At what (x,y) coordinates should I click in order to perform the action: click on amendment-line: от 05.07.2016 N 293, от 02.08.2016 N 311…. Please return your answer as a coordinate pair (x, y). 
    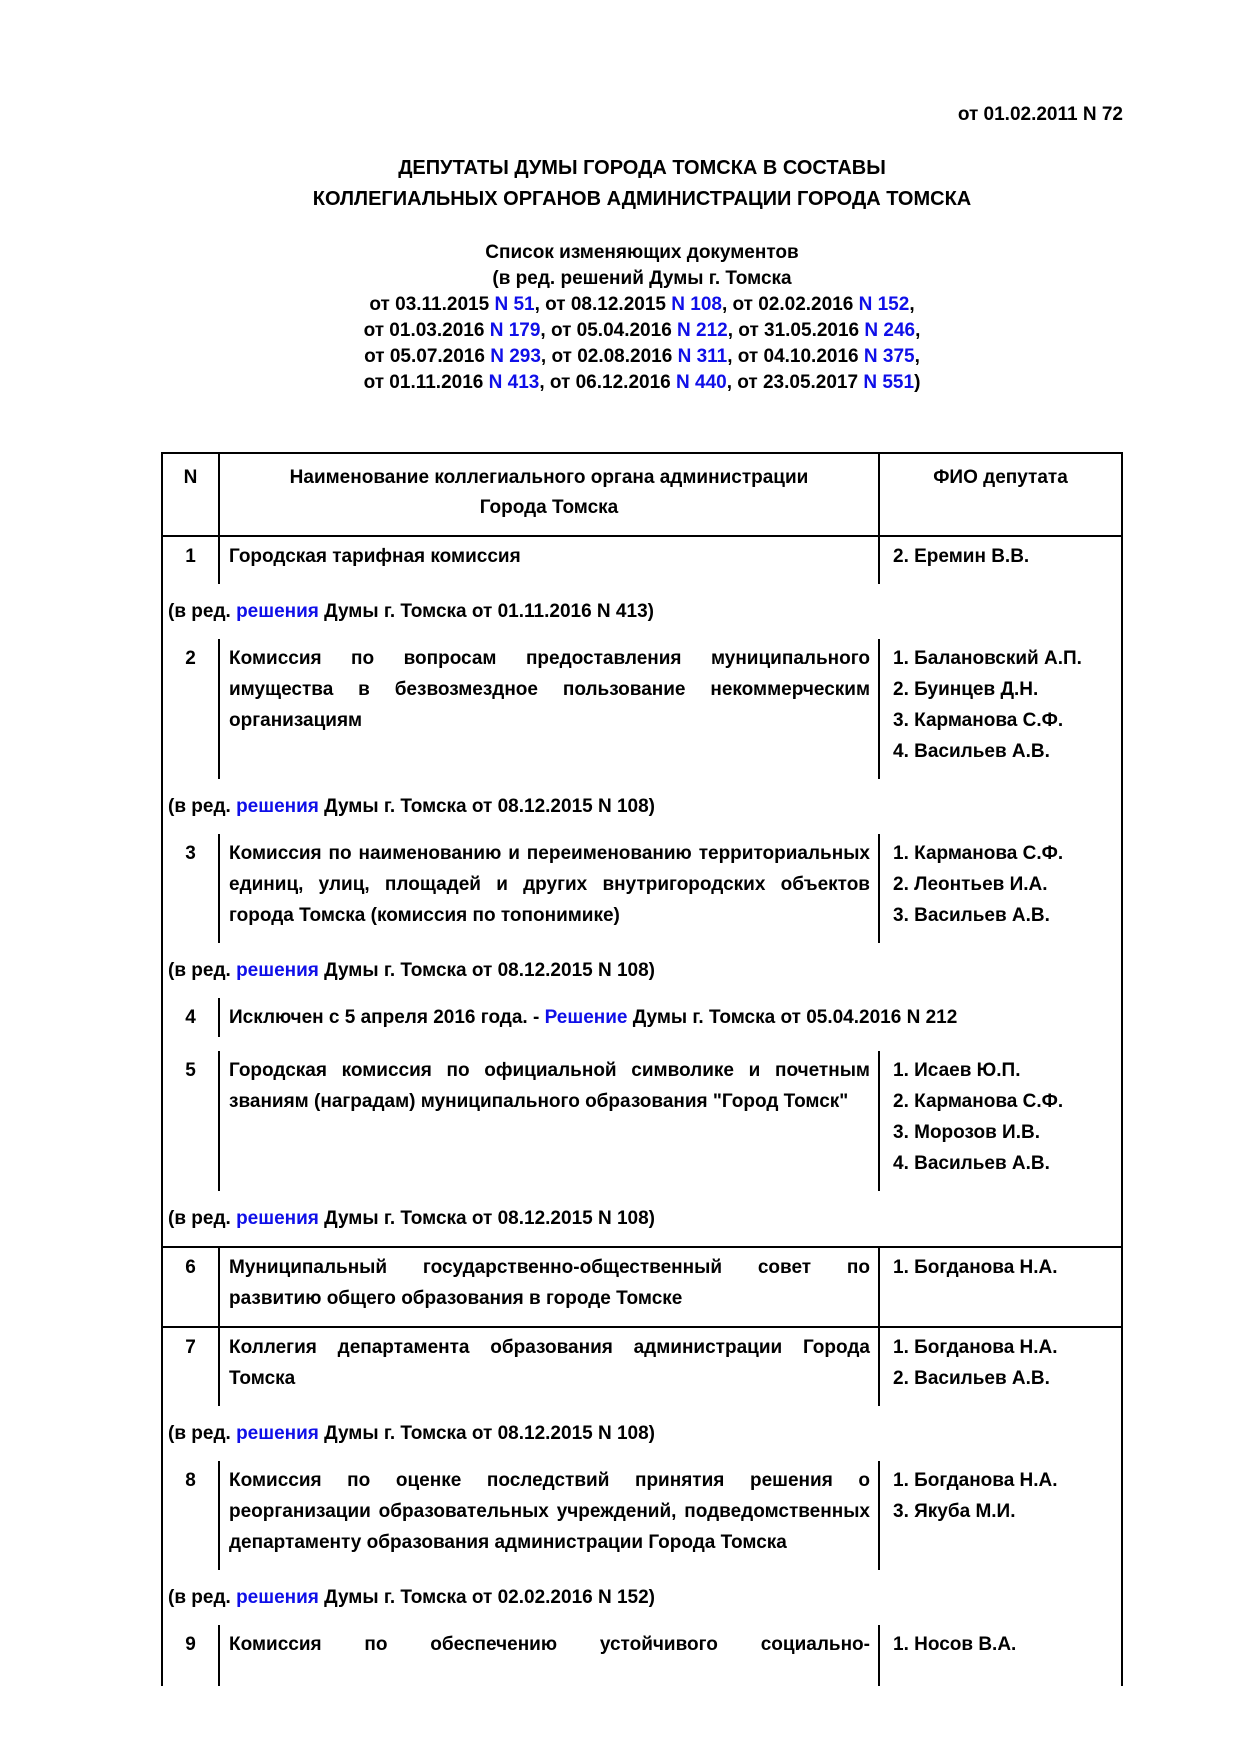
    Looking at the image, I should click on (642, 357).